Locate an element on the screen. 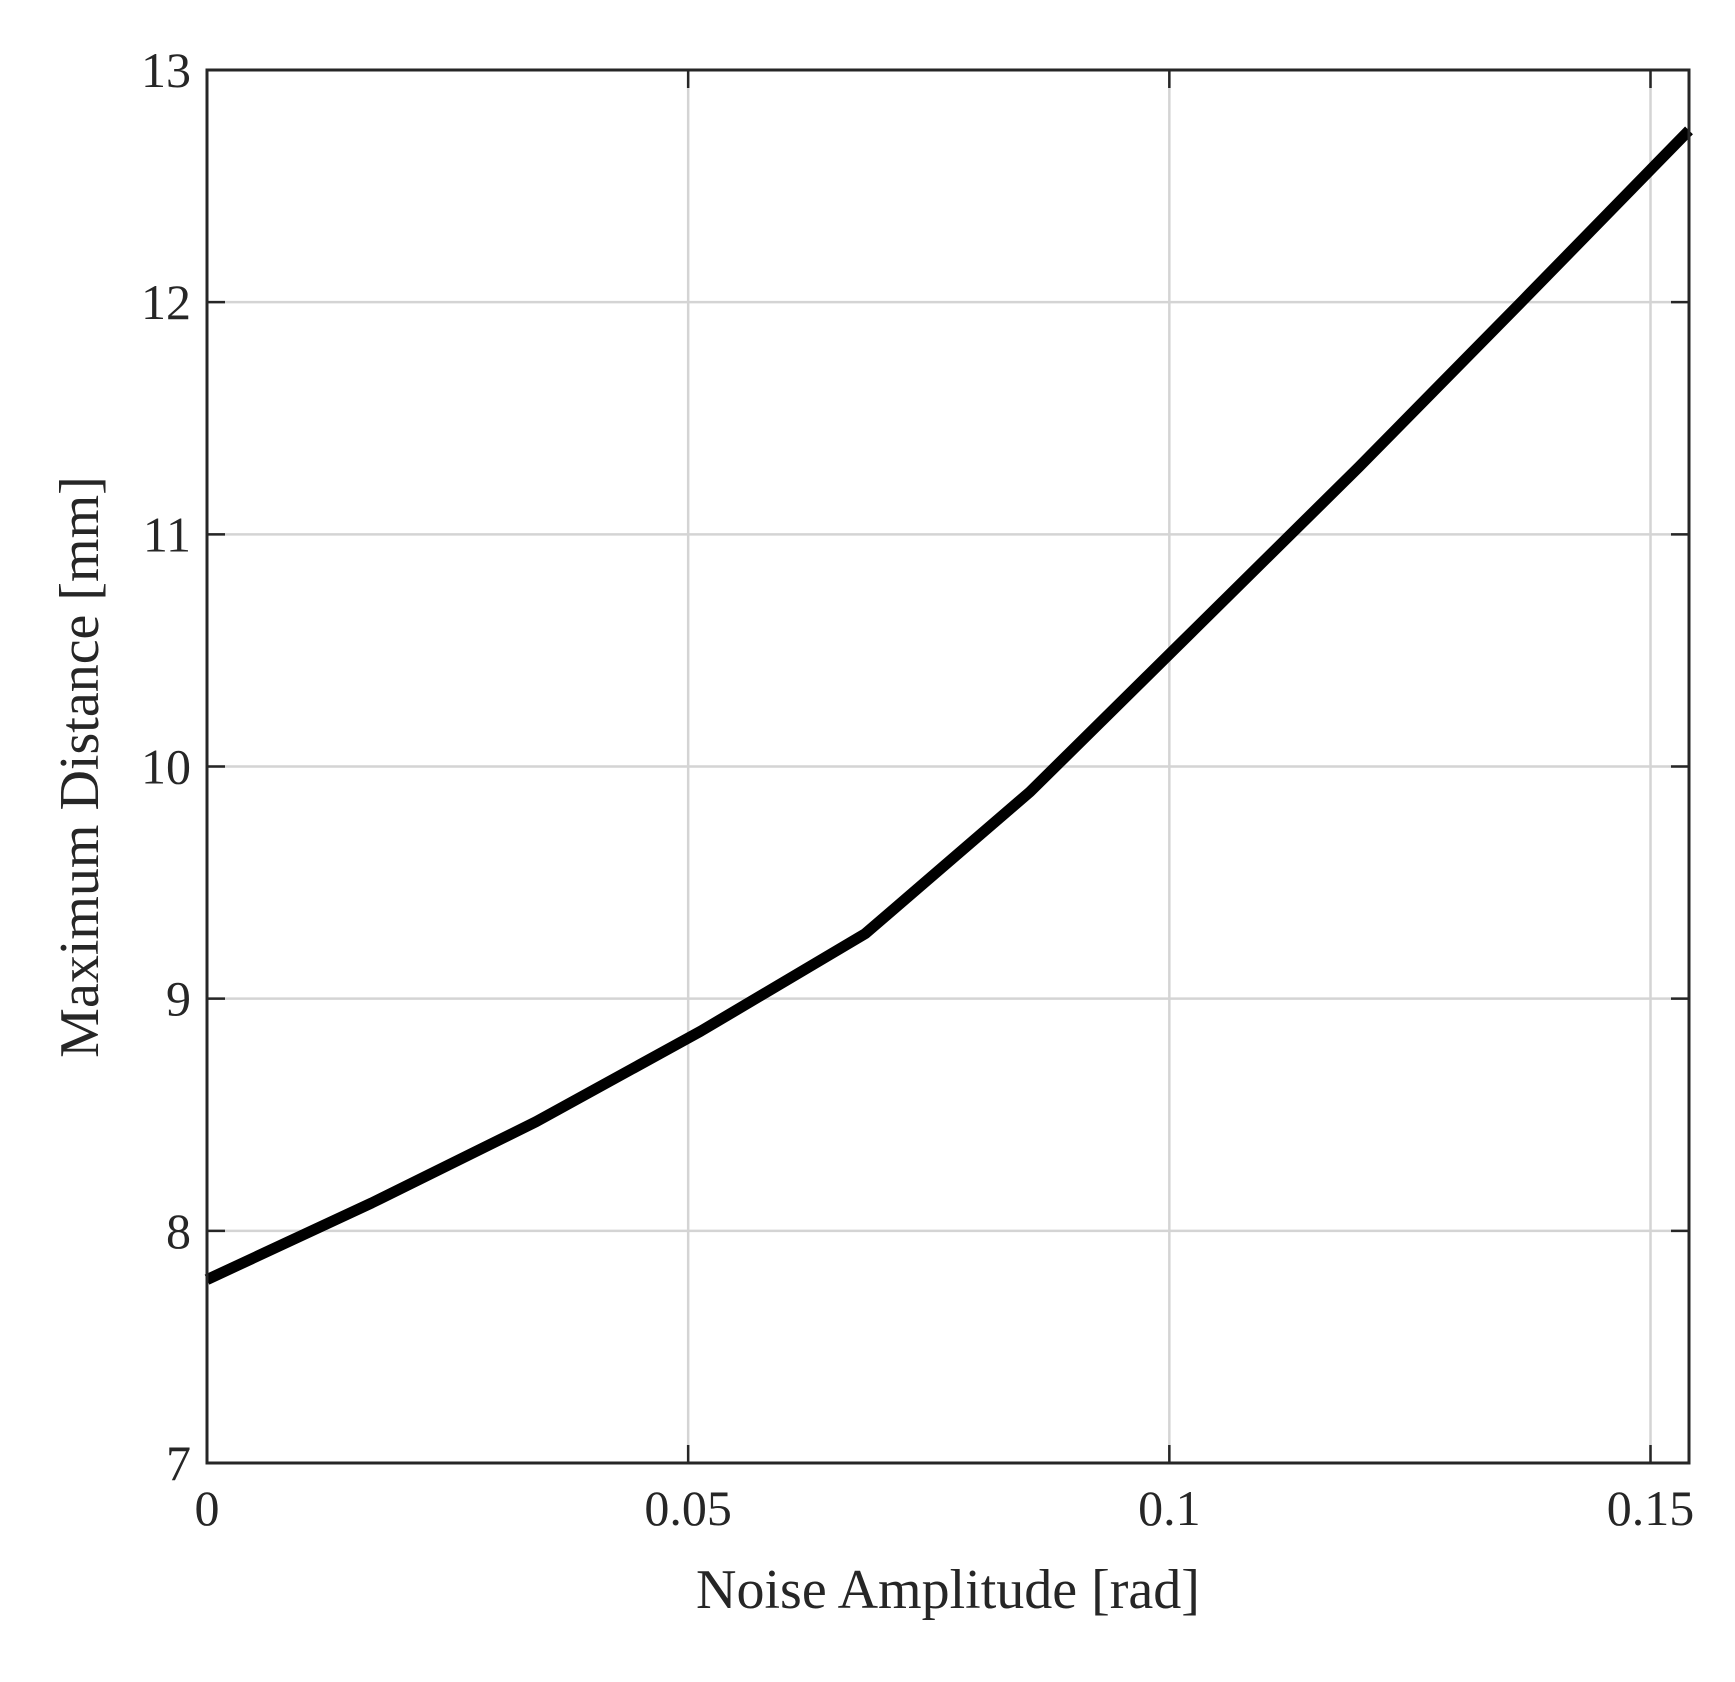 The height and width of the screenshot is (1682, 1735). x-tick-label: 0.15 is located at coordinates (1651, 1508).